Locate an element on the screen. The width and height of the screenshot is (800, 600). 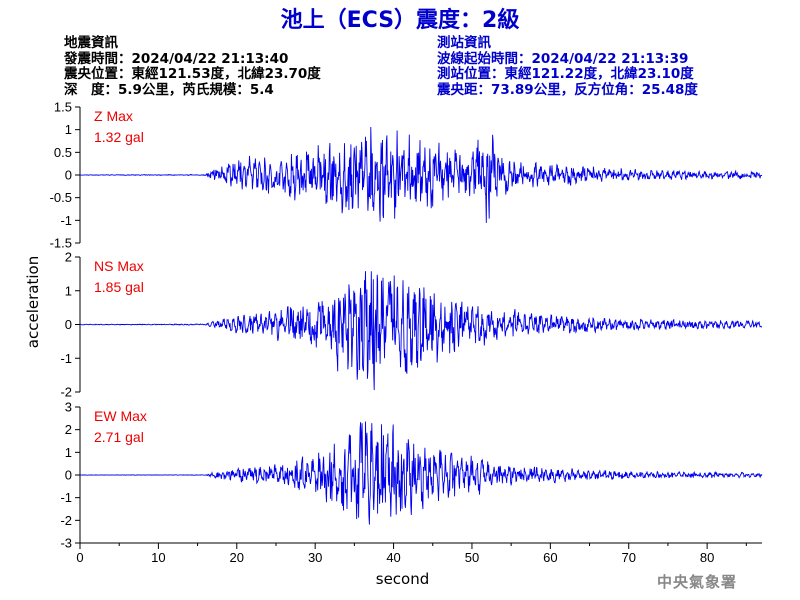
x-tick-label: 80 is located at coordinates (707, 557).